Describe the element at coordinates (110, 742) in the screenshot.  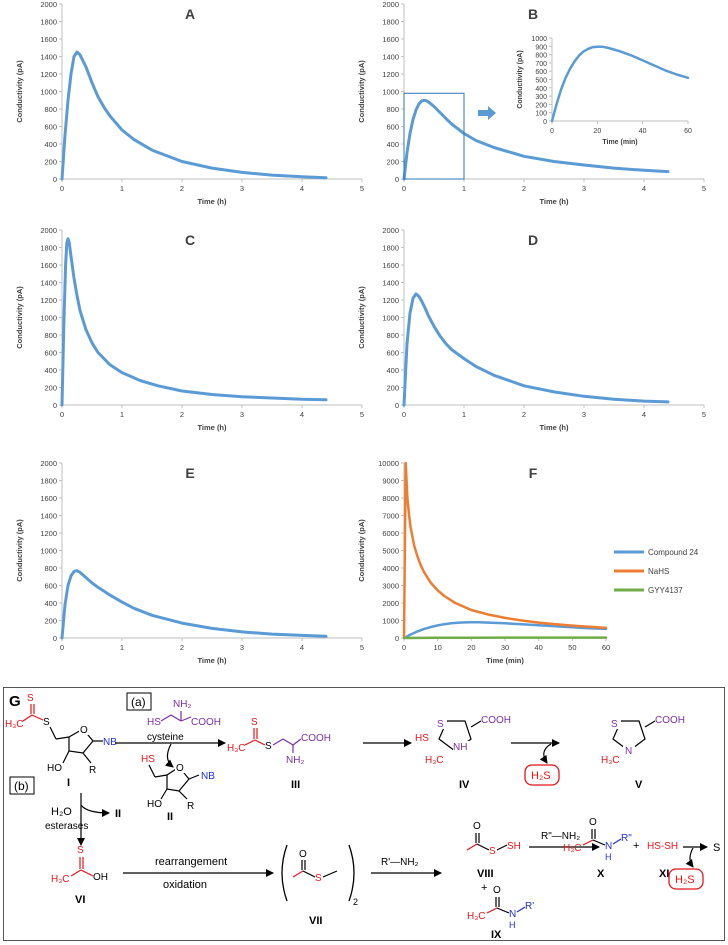
I see `nucleobase-label: NB` at that location.